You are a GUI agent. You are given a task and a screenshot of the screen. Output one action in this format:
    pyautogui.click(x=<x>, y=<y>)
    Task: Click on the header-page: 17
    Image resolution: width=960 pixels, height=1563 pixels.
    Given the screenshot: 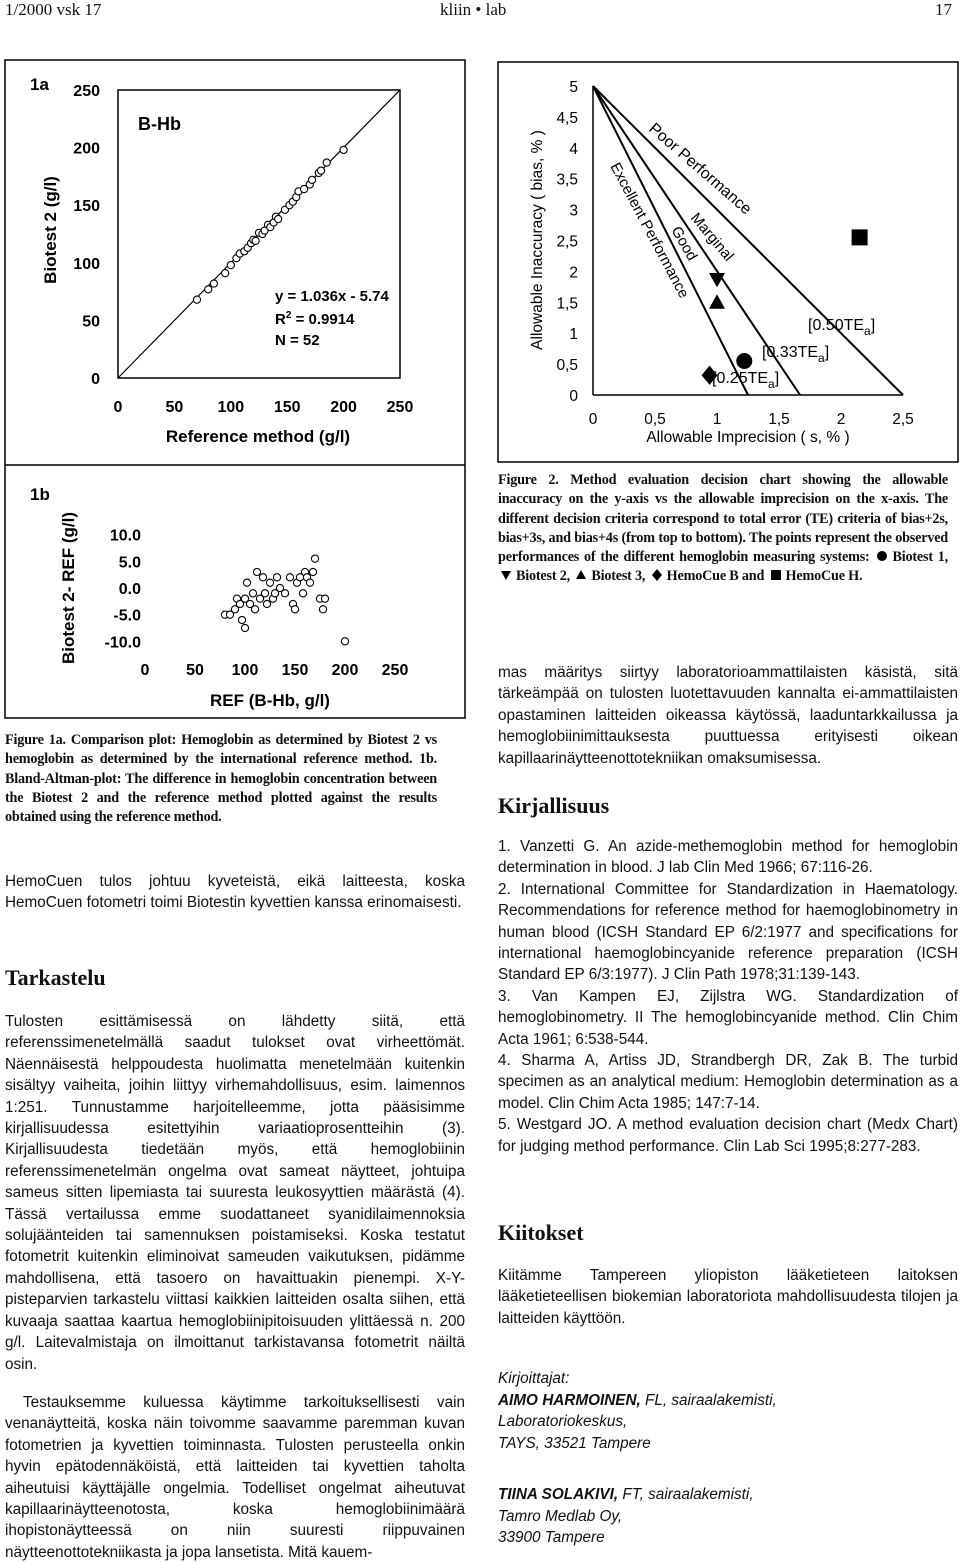 What is the action you would take?
    pyautogui.click(x=943, y=9)
    